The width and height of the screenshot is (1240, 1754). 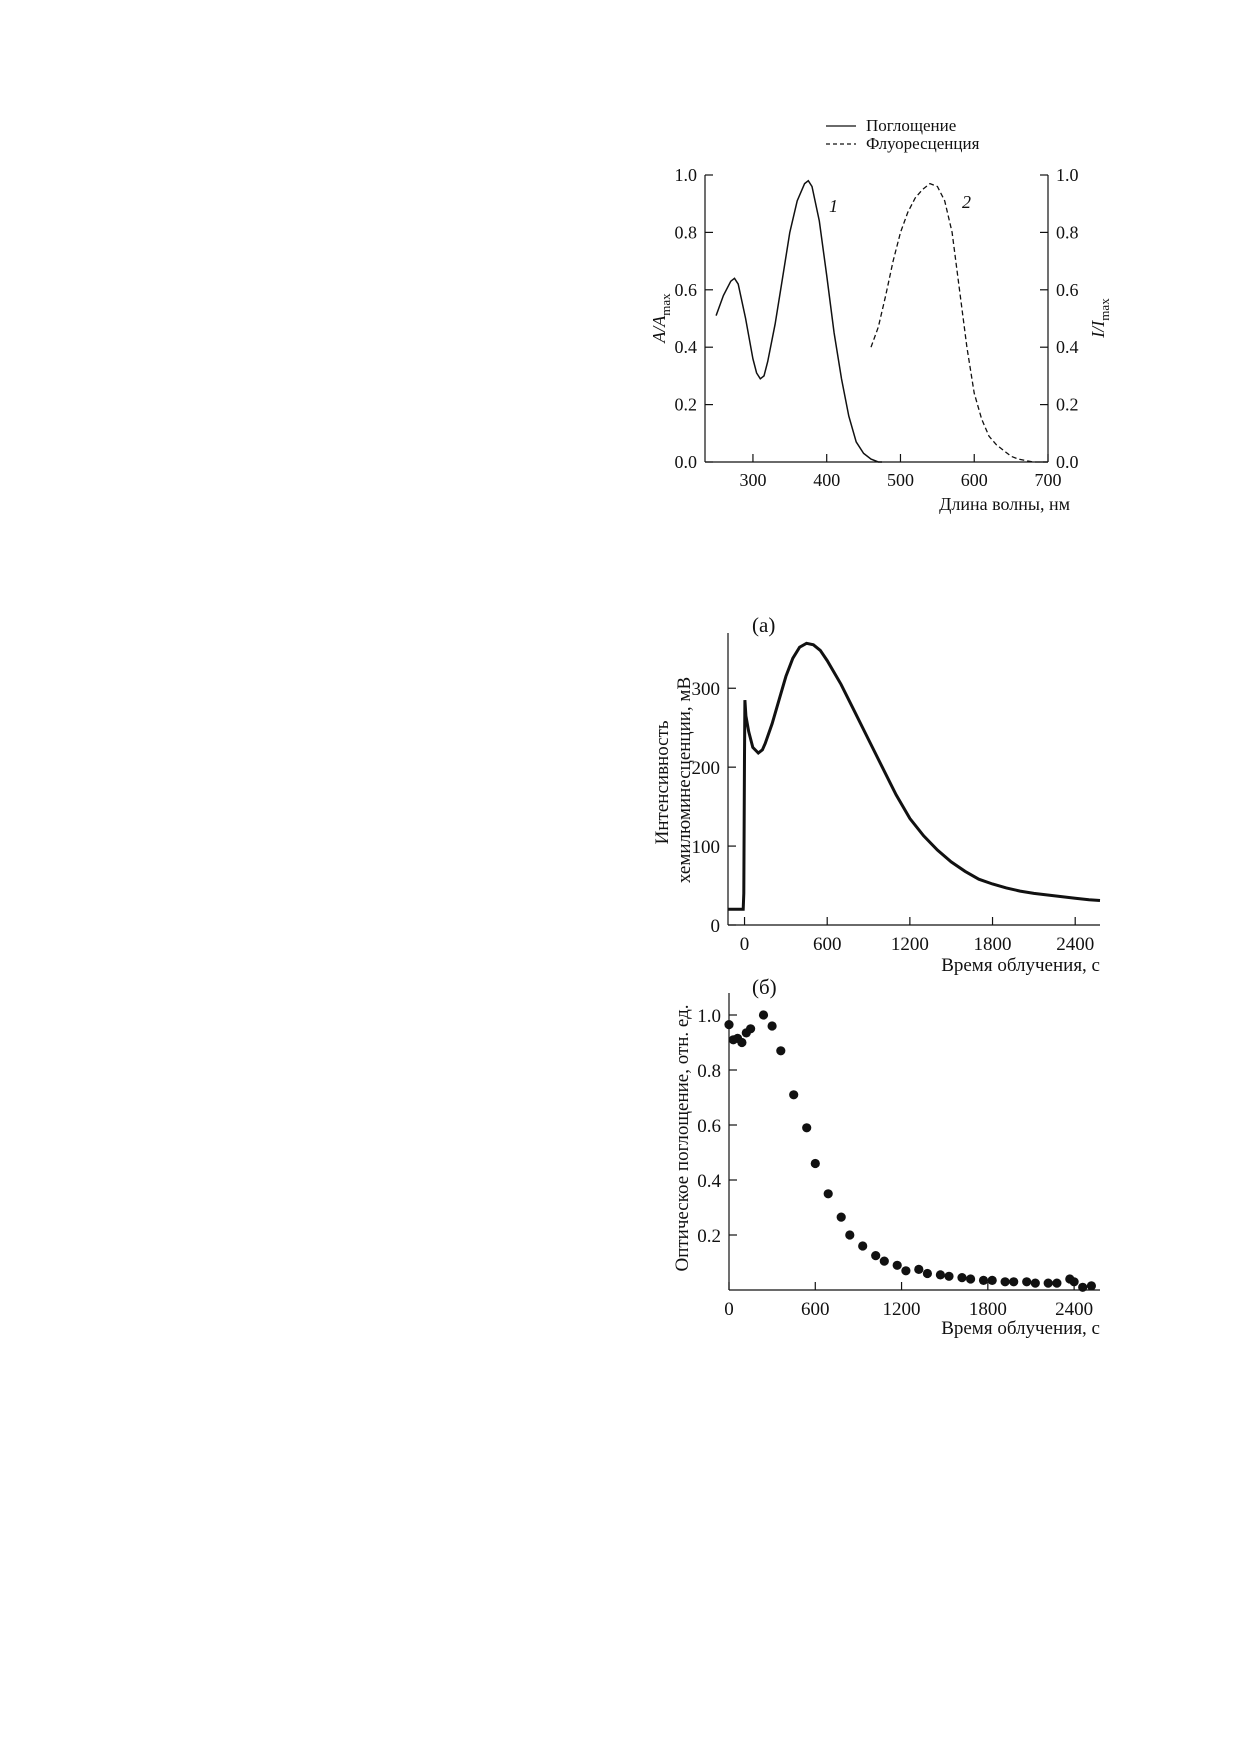 What do you see at coordinates (706, 847) in the screenshot?
I see `y-tick-label: 100` at bounding box center [706, 847].